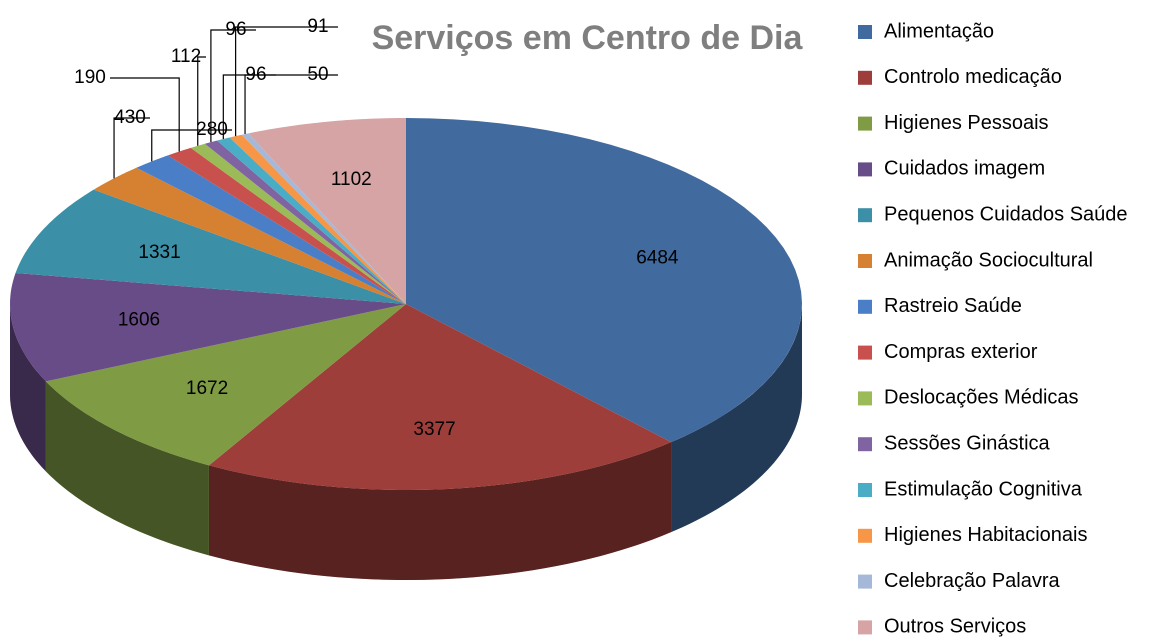  Describe the element at coordinates (964, 169) in the screenshot. I see `legend-label: Cuidados imagem` at that location.